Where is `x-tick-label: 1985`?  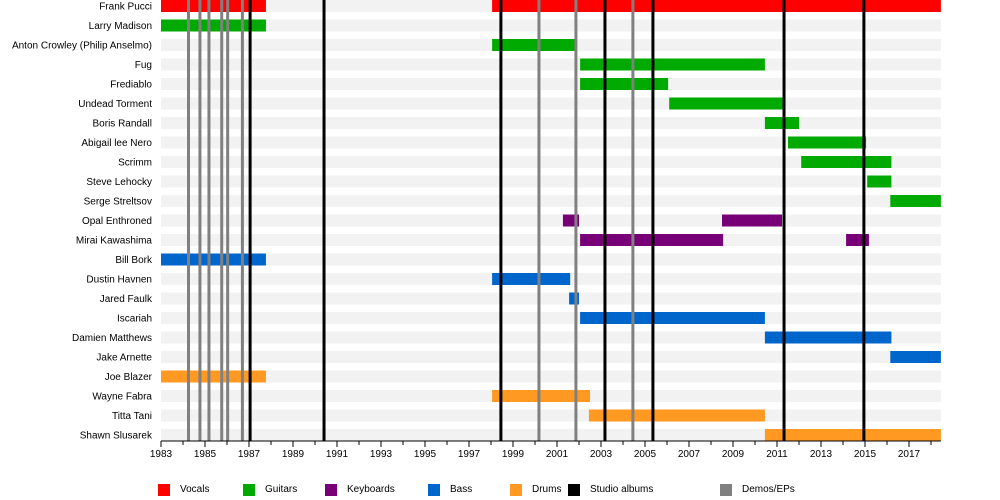 x-tick-label: 1985 is located at coordinates (205, 454).